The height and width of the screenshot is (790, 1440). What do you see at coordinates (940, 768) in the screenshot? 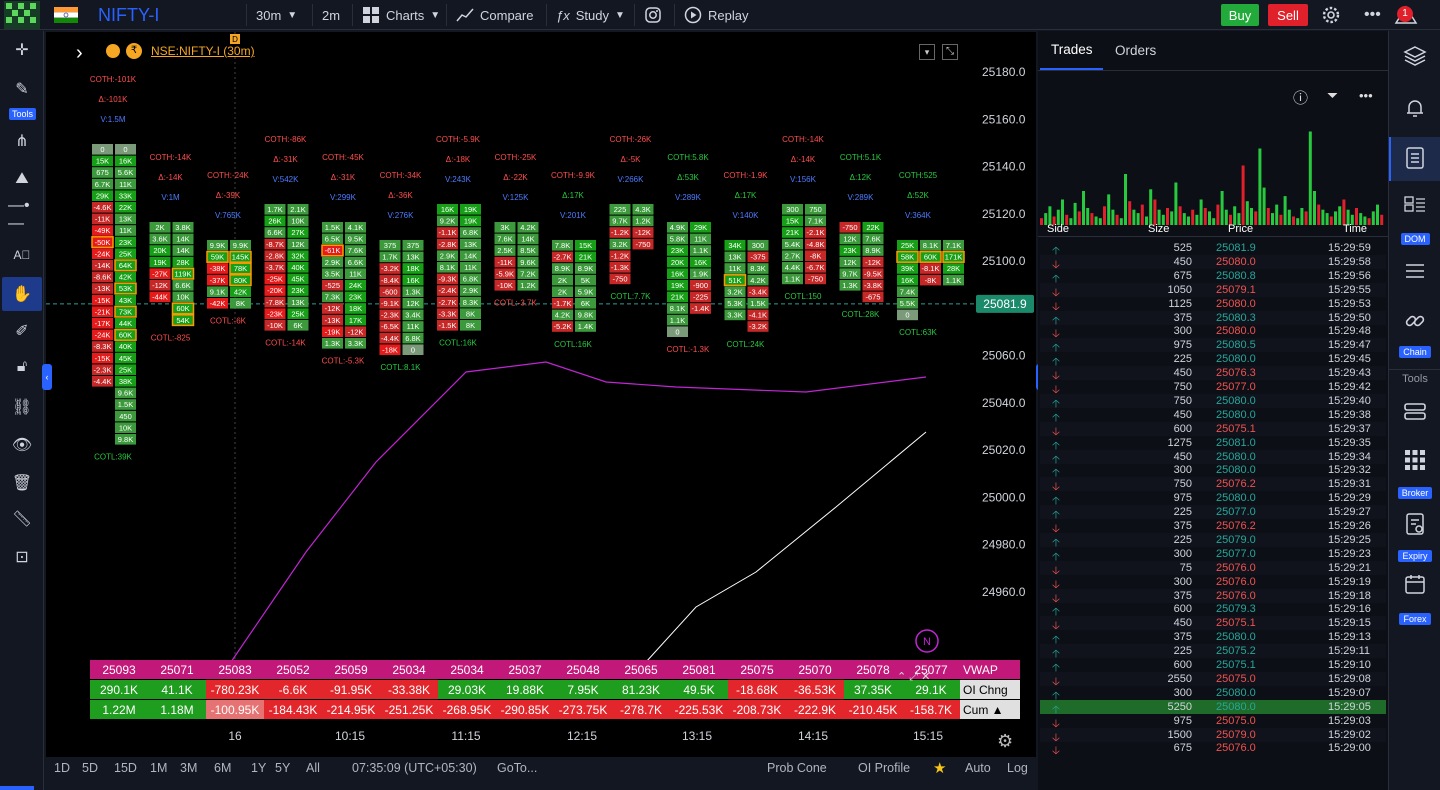
I see `star-icon: ★` at bounding box center [940, 768].